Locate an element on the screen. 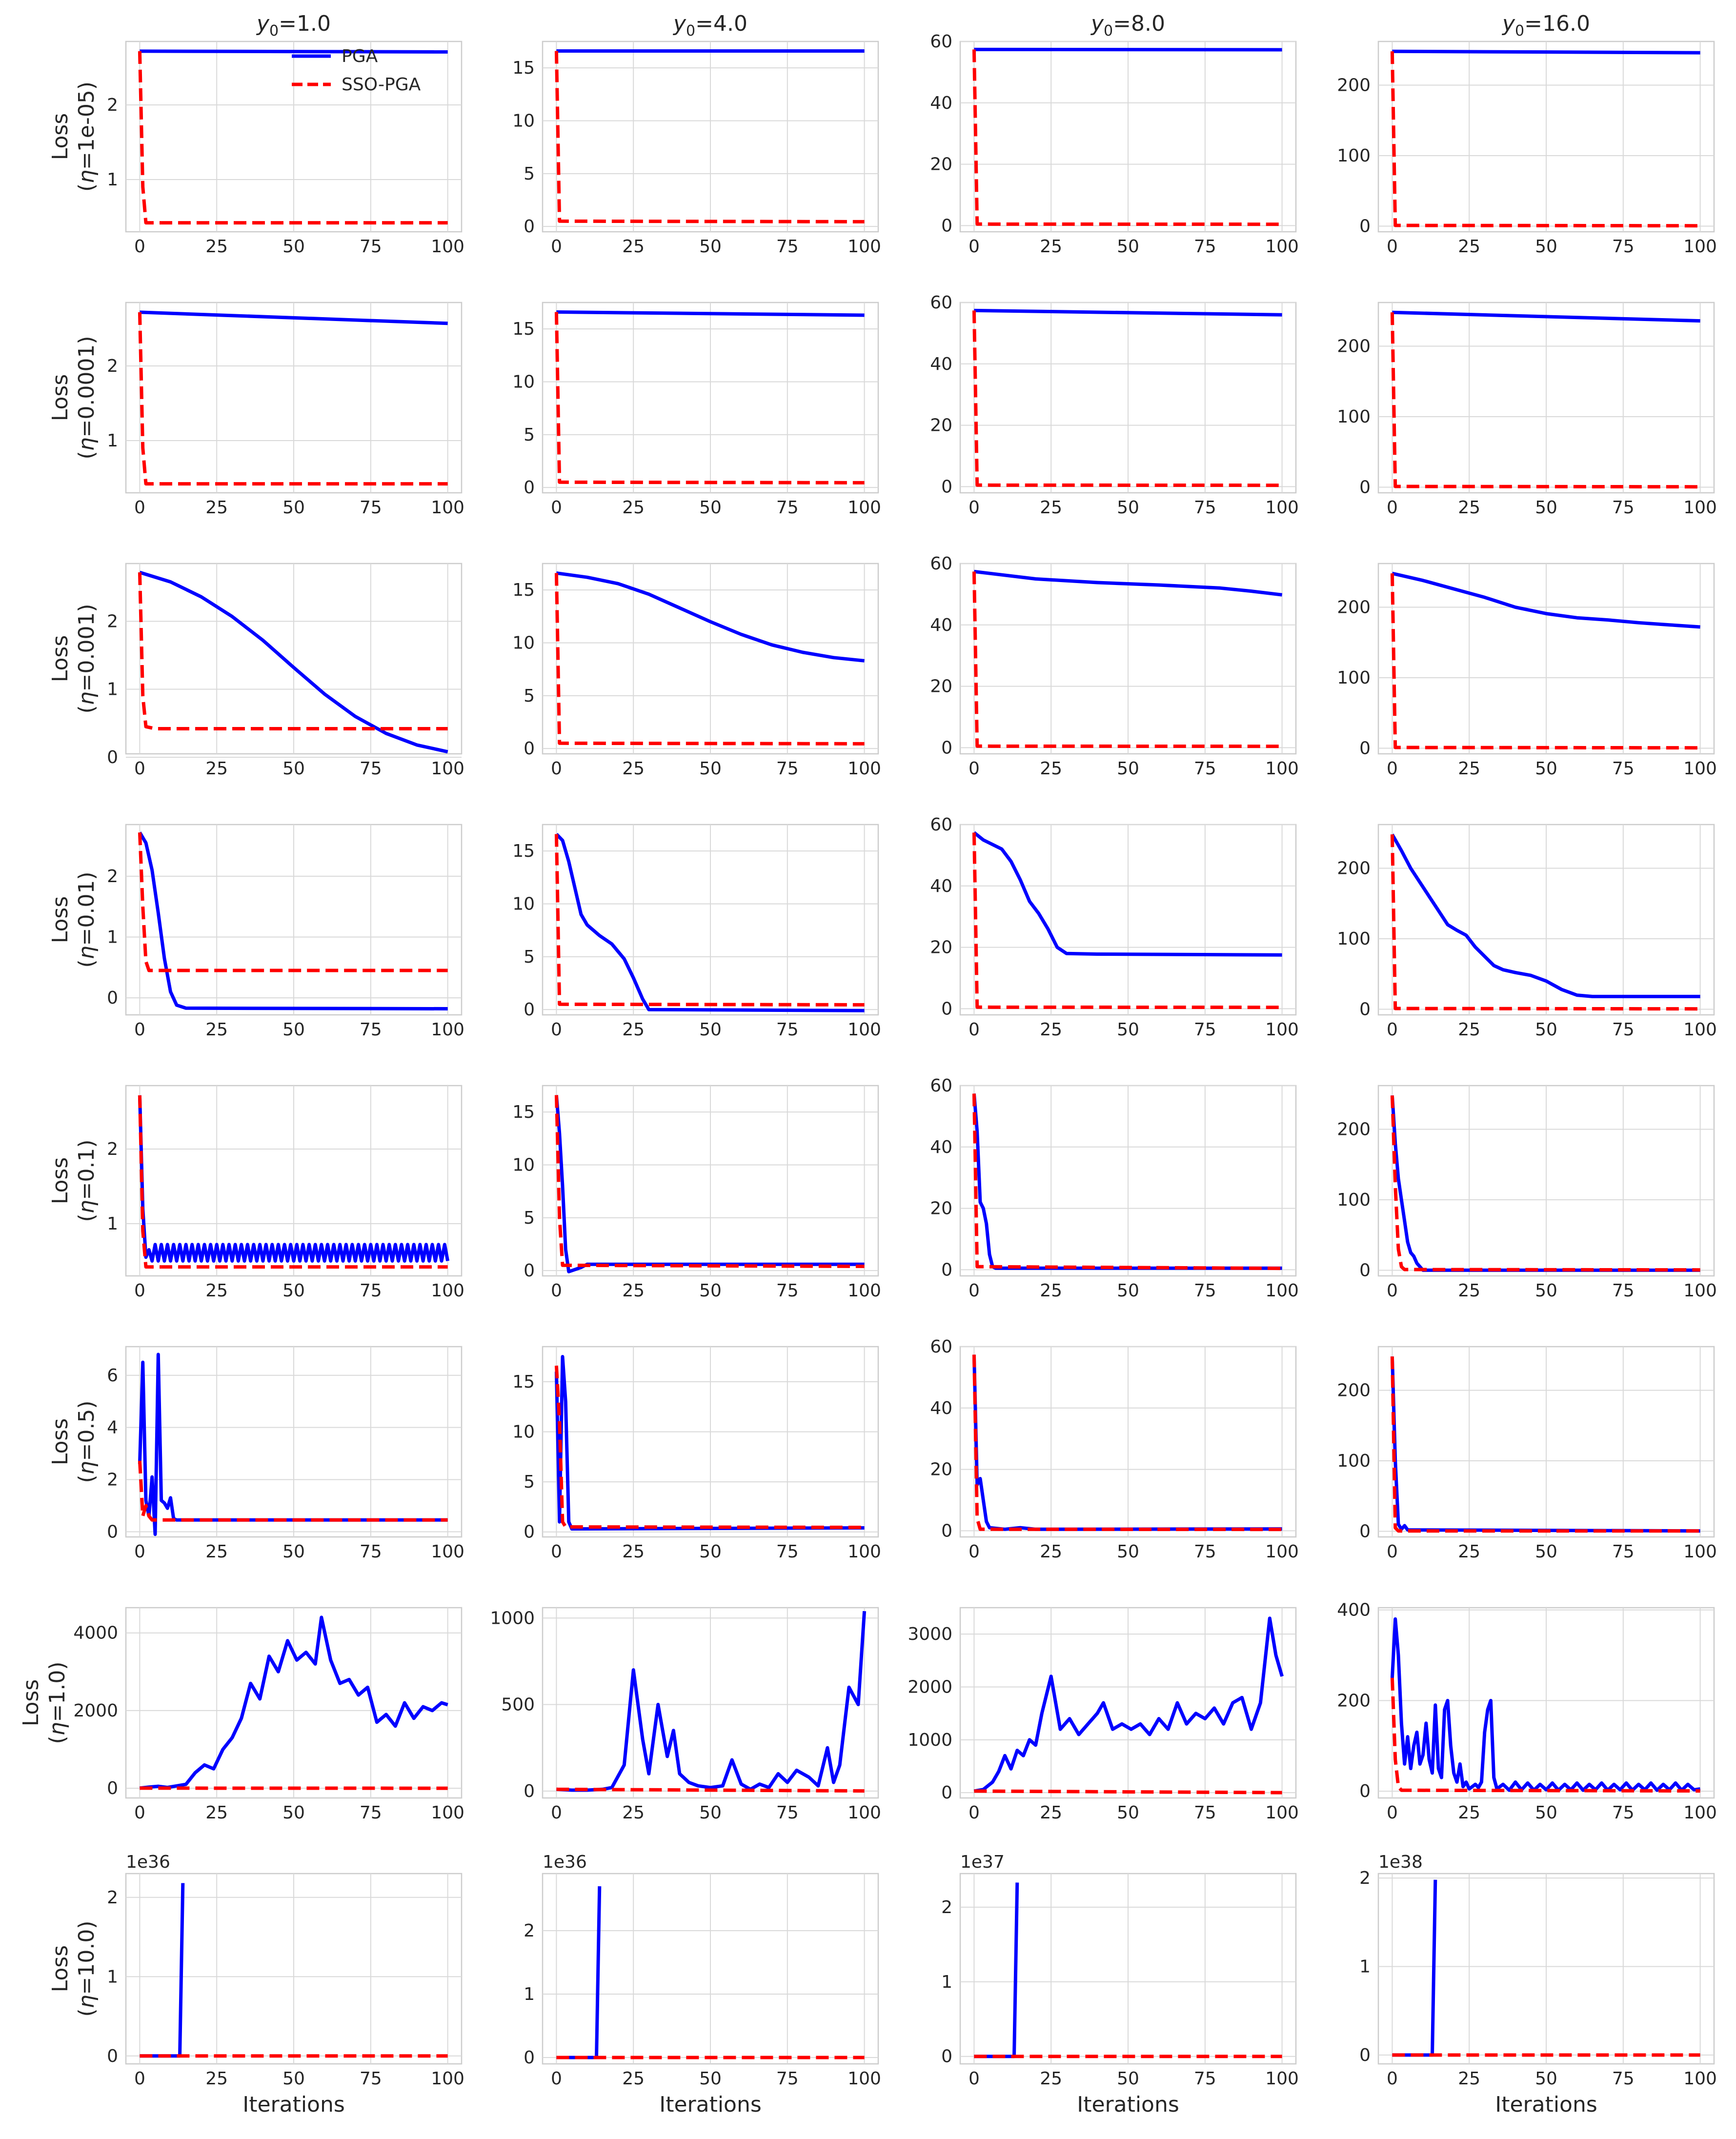 This screenshot has width=1736, height=2139. ylabel-eta-value: =0.01) is located at coordinates (86, 908).